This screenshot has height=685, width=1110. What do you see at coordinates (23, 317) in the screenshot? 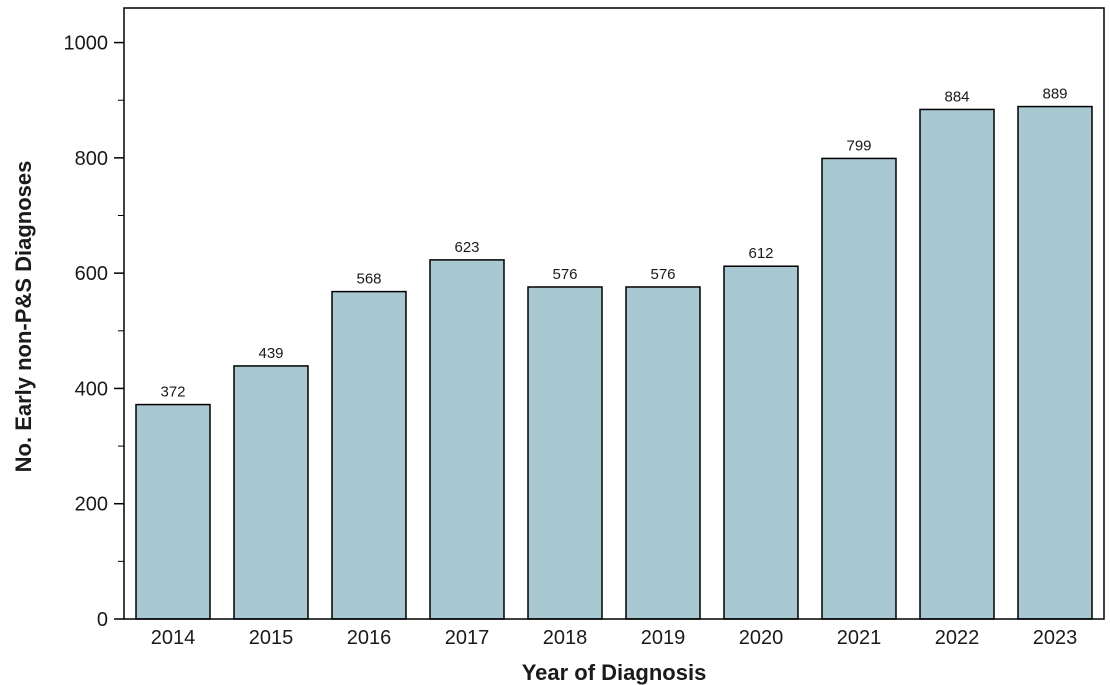
I see `y-axis-title: No. Early non-P&S Diagnoses` at bounding box center [23, 317].